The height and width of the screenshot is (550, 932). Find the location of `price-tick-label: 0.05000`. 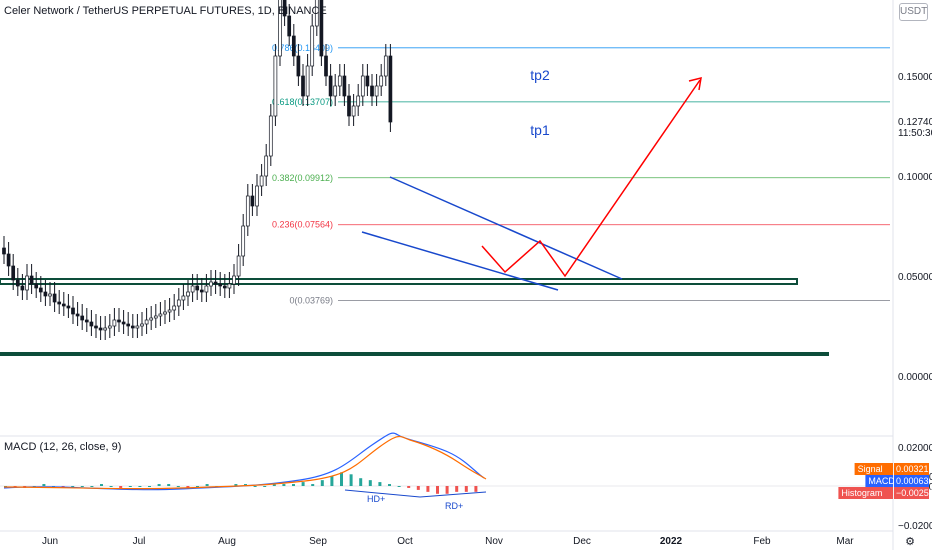

price-tick-label: 0.05000 is located at coordinates (915, 277).